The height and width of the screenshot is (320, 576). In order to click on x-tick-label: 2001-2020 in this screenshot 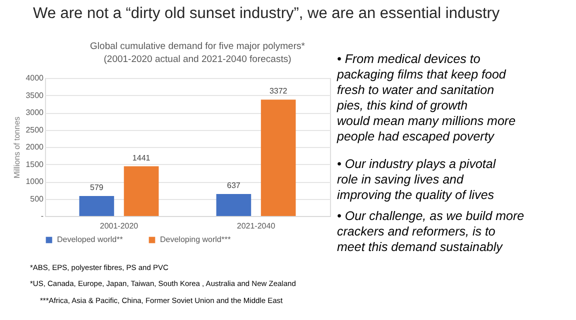, I will do `click(119, 226)`.